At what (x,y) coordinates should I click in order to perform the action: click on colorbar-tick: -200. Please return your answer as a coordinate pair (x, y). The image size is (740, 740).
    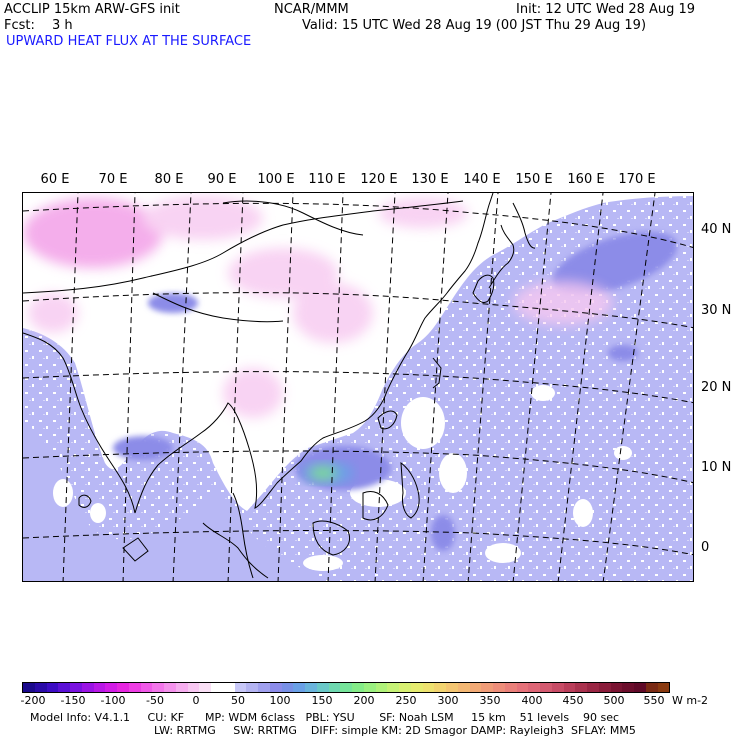
    Looking at the image, I should click on (33, 700).